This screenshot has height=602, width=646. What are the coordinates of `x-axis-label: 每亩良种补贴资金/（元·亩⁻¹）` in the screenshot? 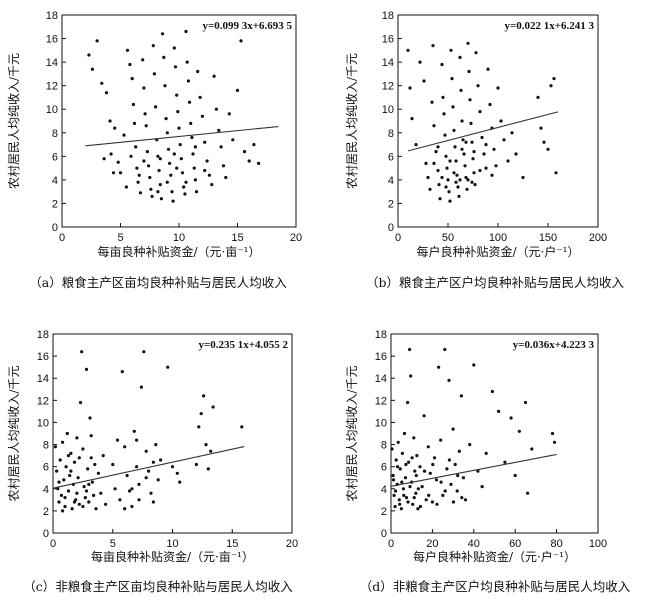 It's located at (172, 556).